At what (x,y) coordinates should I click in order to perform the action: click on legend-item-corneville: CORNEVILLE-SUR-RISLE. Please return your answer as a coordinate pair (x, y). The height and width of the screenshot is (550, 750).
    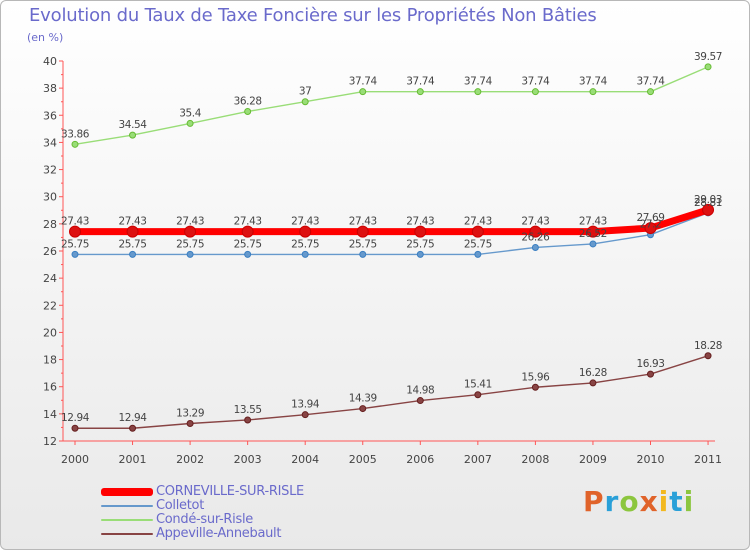
    Looking at the image, I should click on (202, 492).